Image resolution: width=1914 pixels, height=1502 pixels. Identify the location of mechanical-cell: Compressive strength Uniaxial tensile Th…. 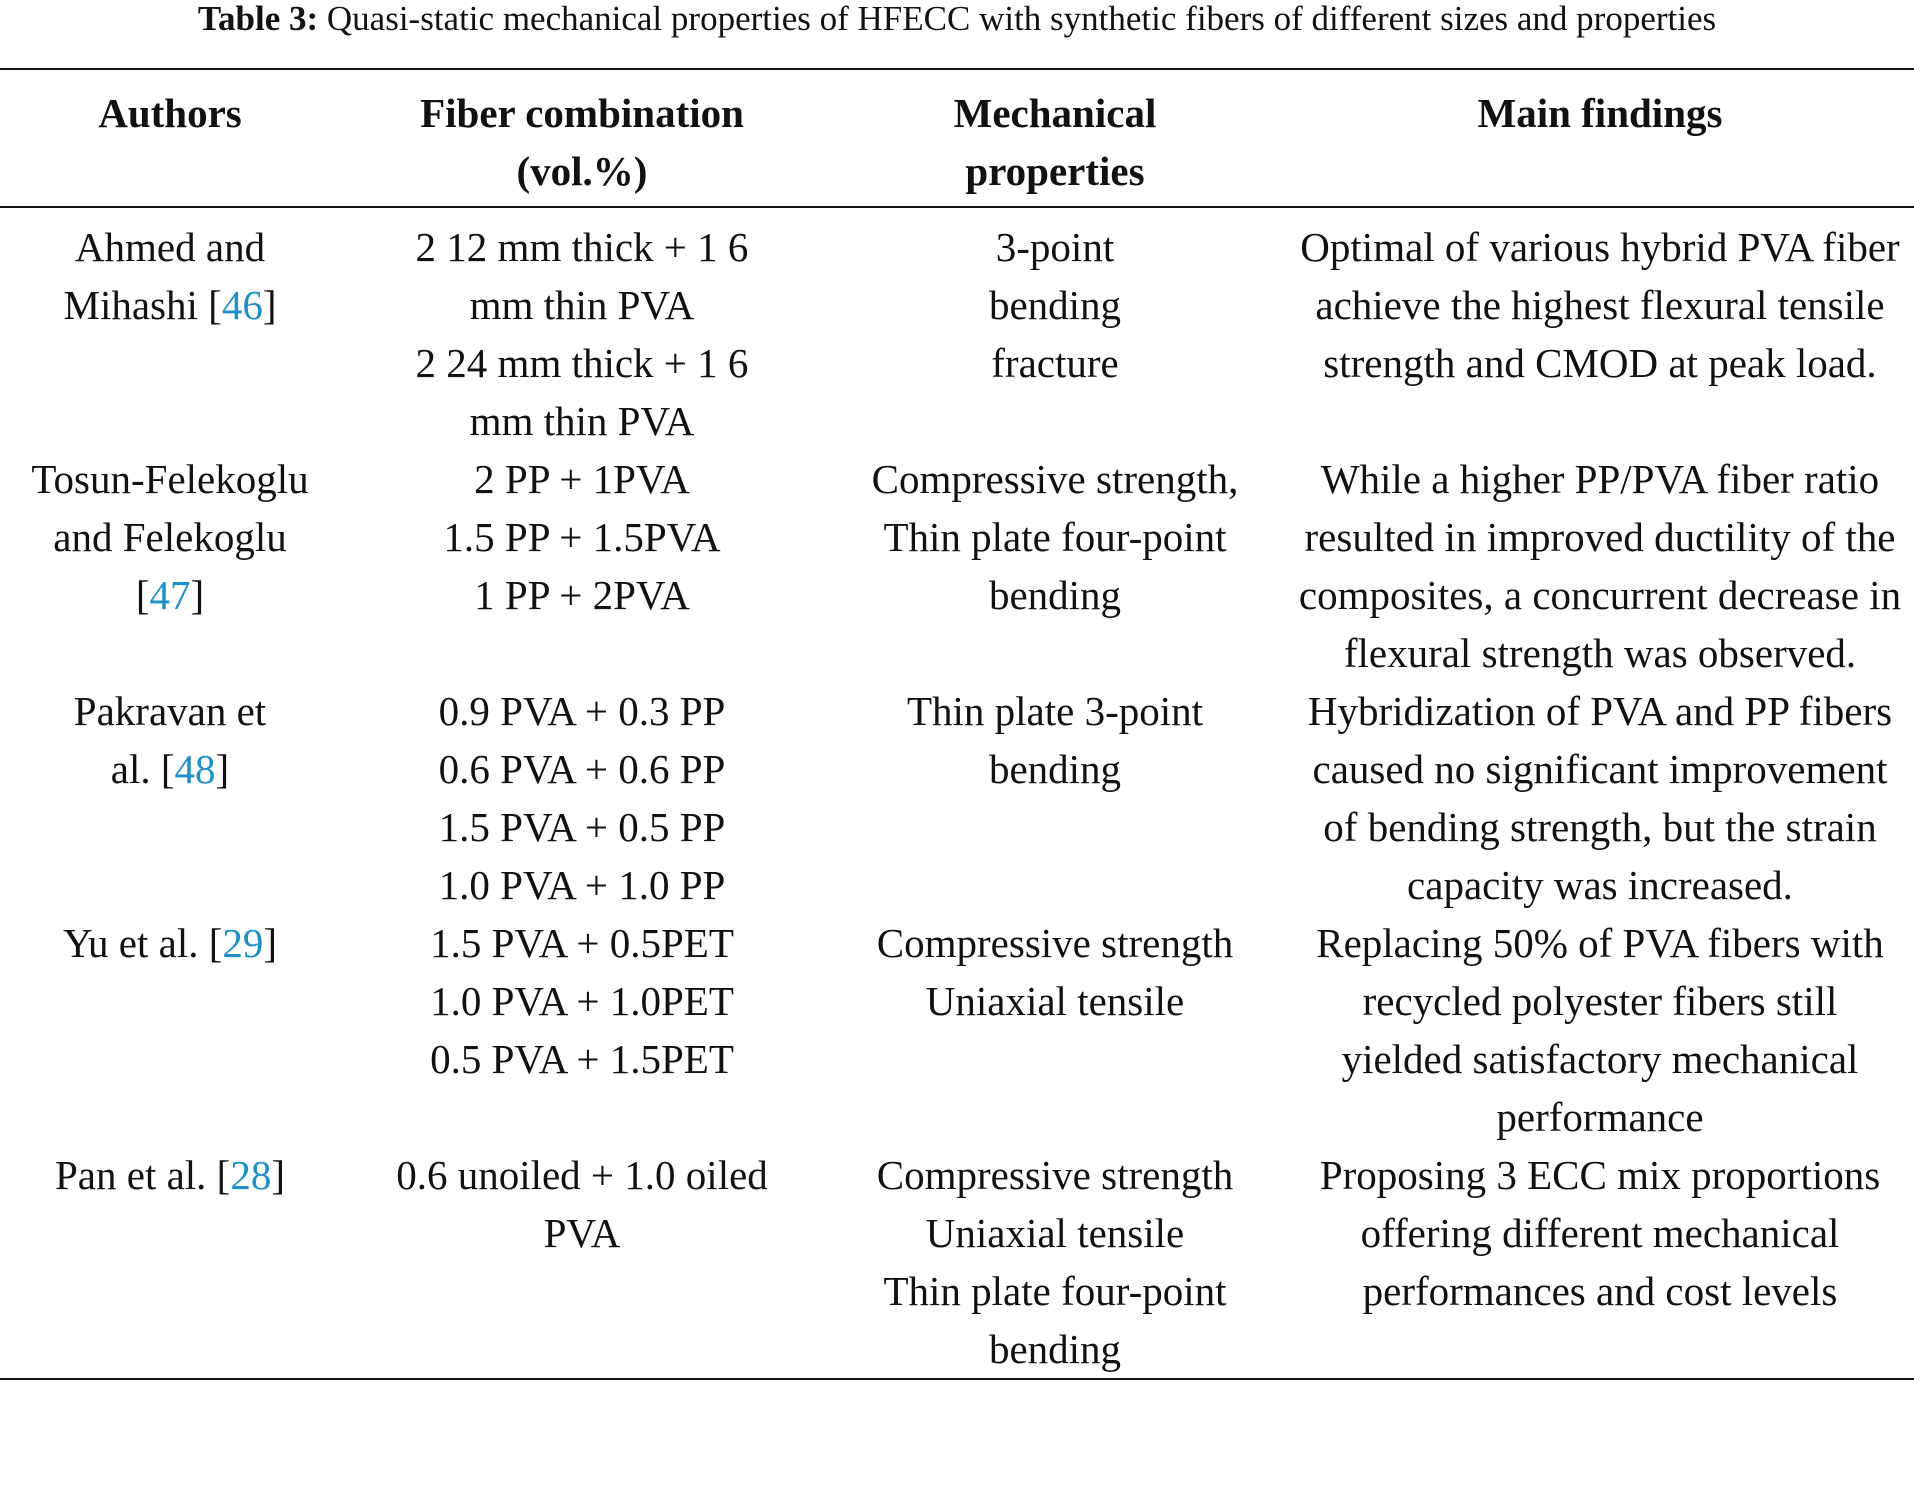
(1055, 1262).